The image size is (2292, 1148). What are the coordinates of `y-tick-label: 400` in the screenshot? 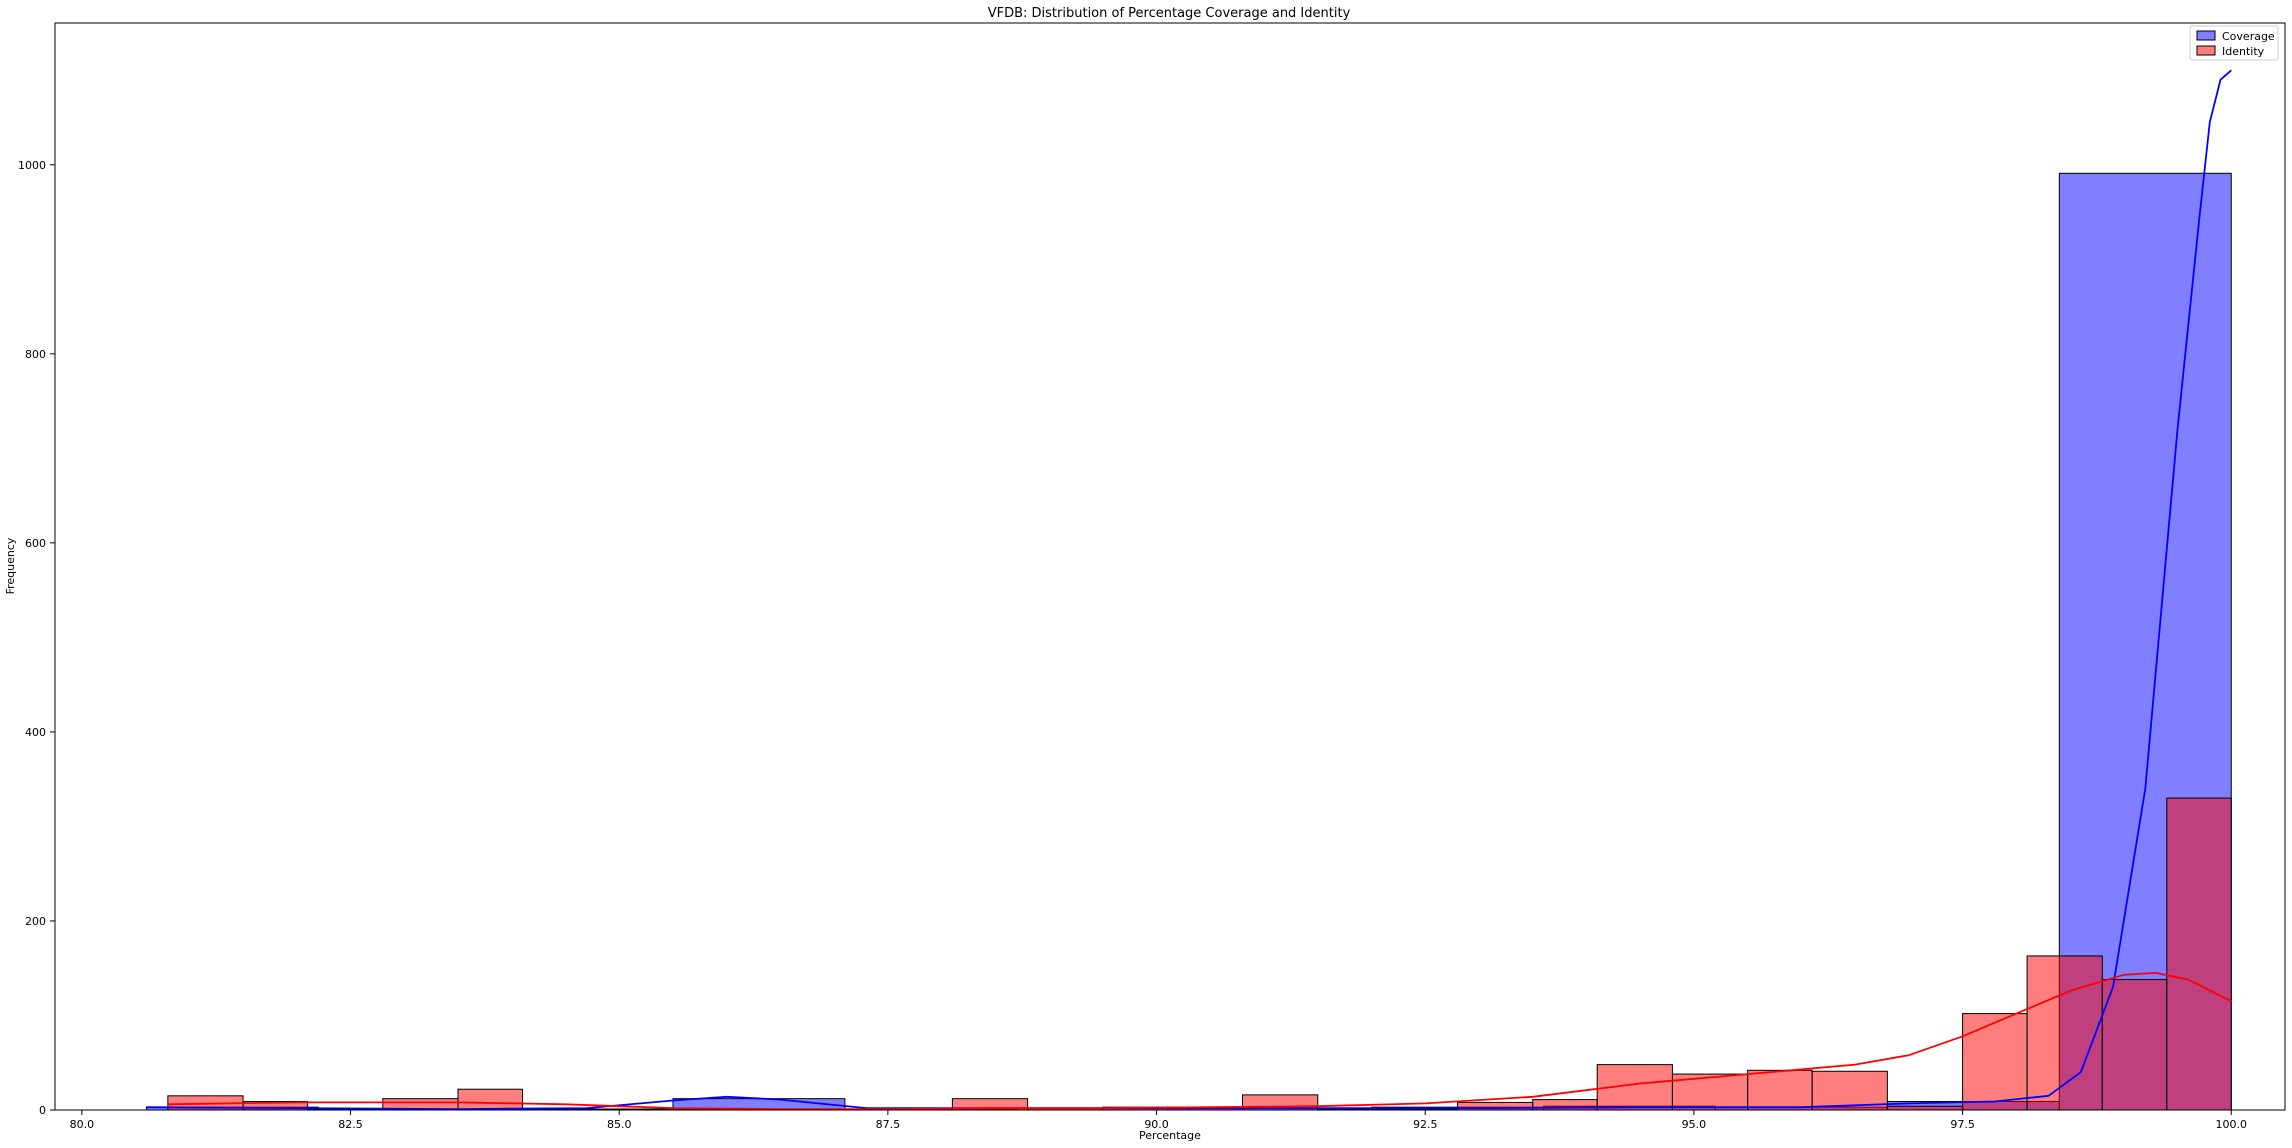 It's located at (35, 732).